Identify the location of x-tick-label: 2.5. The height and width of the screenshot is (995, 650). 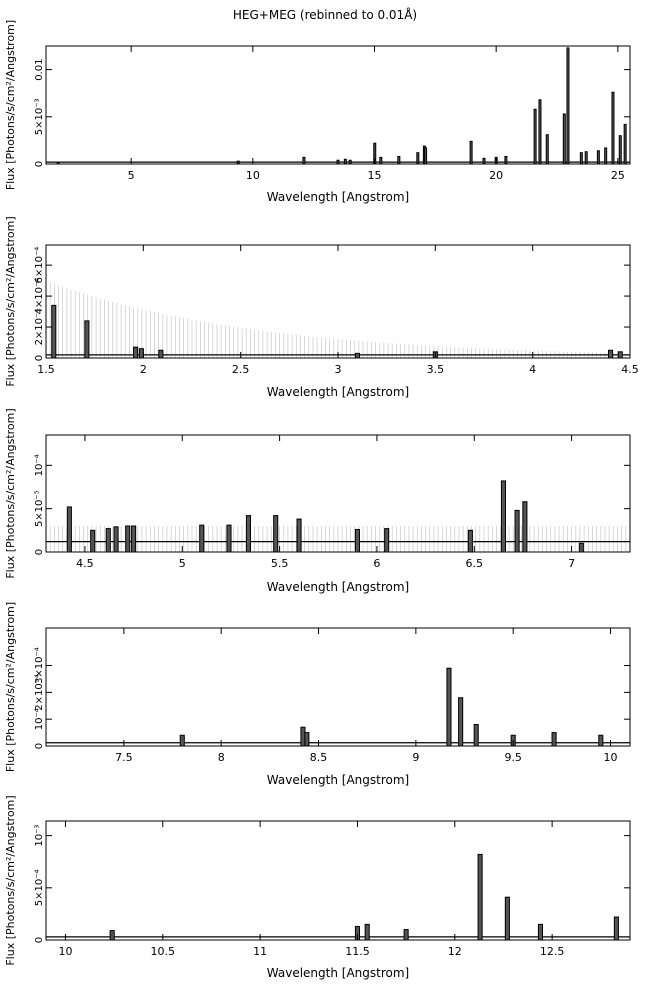
(241, 369).